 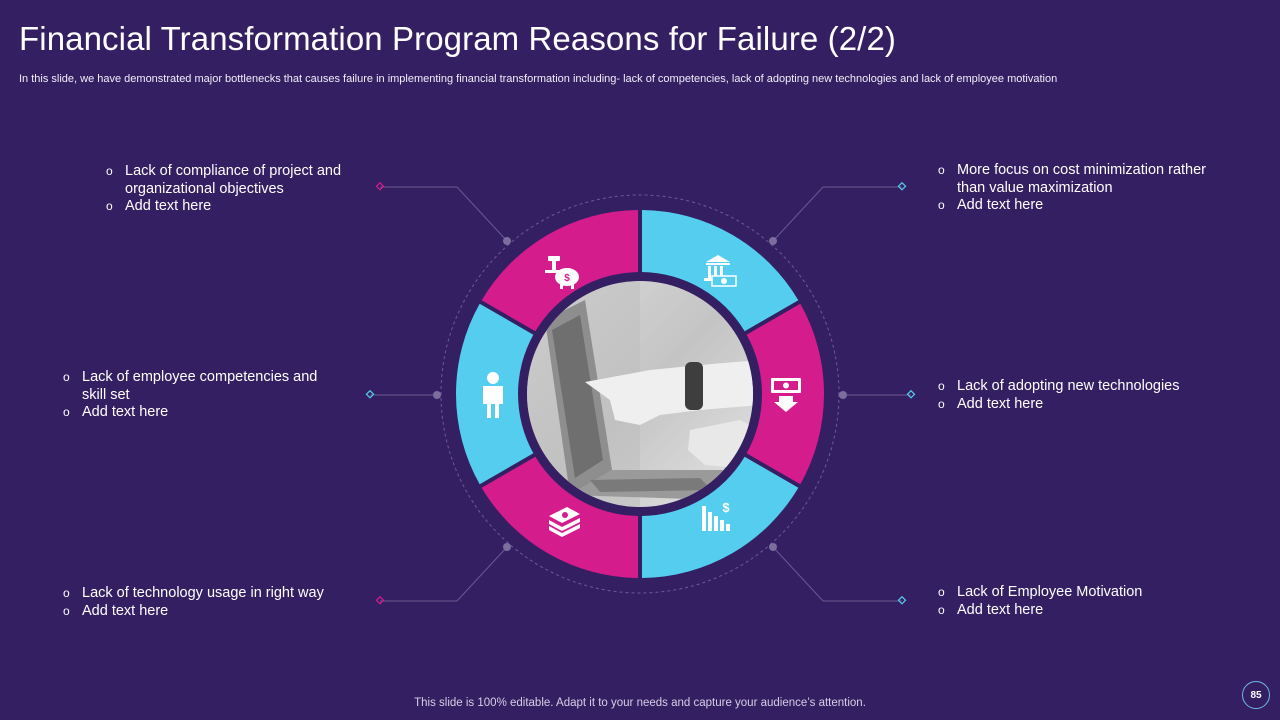 What do you see at coordinates (1256, 695) in the screenshot?
I see `page-number: 85` at bounding box center [1256, 695].